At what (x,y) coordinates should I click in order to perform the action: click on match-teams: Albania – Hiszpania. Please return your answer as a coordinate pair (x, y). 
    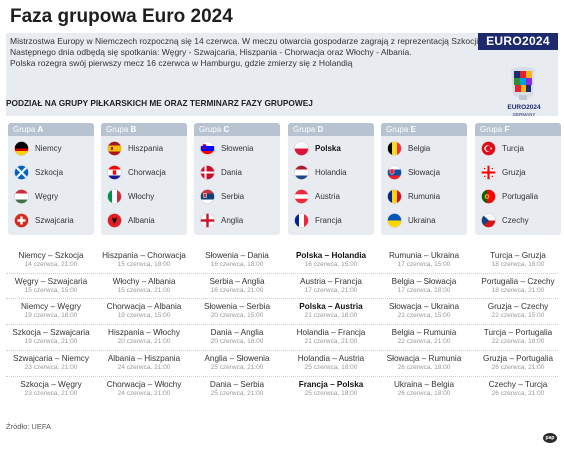
    Looking at the image, I should click on (144, 358).